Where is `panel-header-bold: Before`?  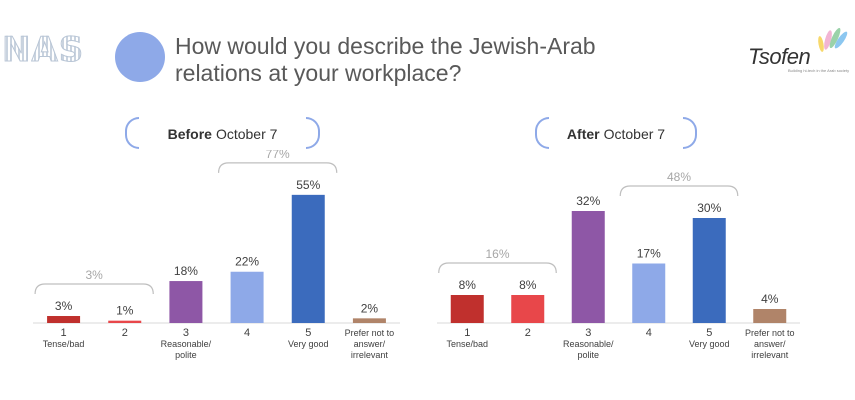 panel-header-bold: Before is located at coordinates (189, 134).